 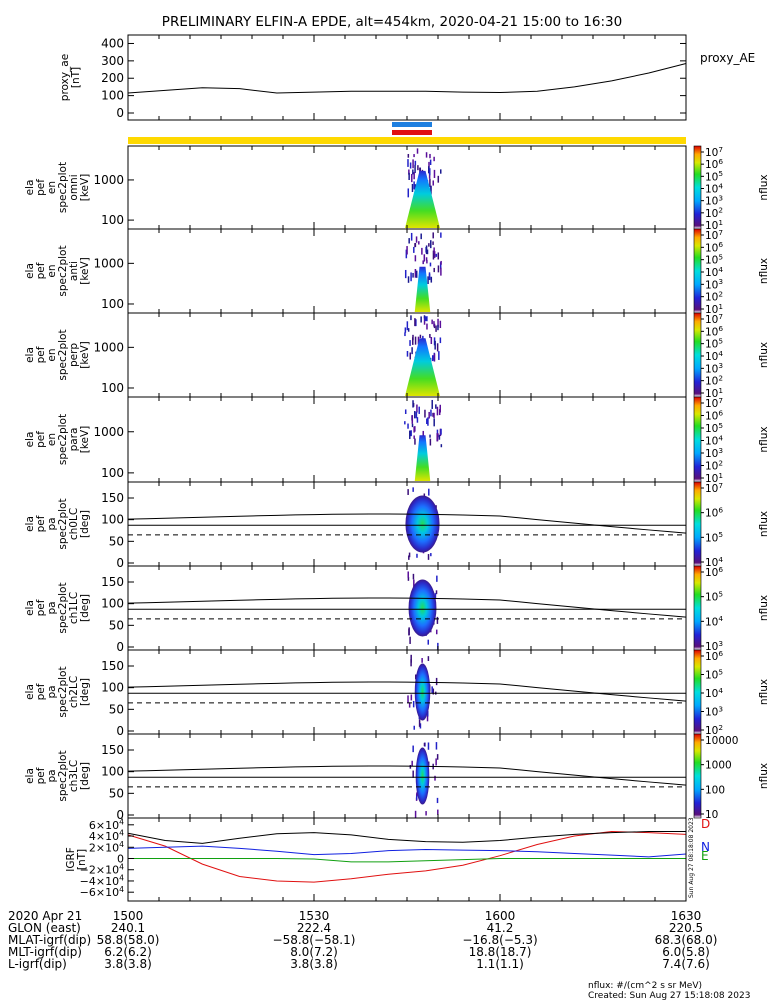 I want to click on colorbar-tick-label: 10⁶, so click(x=714, y=656).